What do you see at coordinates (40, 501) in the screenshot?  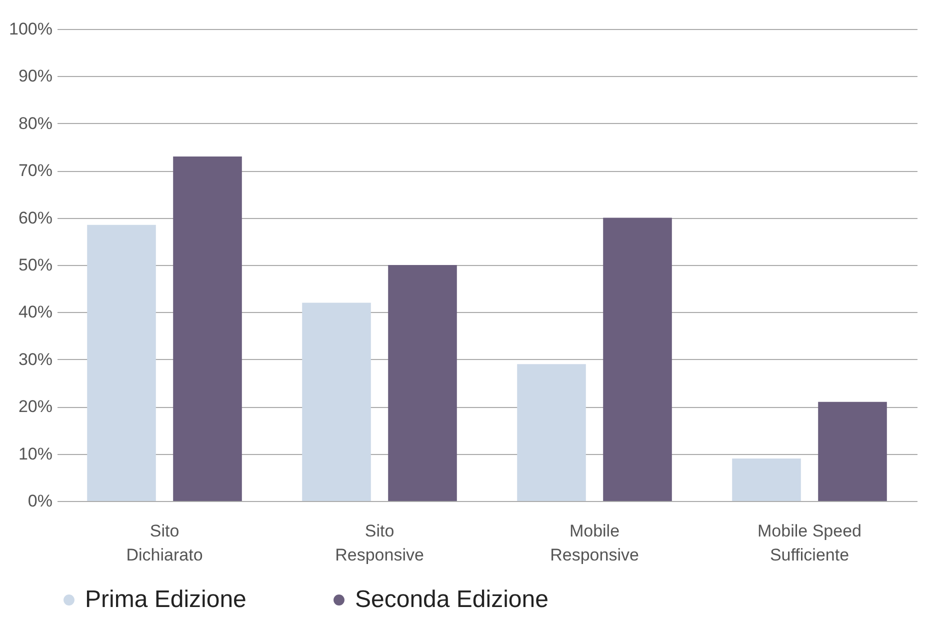 I see `y-tick-label: 0%` at bounding box center [40, 501].